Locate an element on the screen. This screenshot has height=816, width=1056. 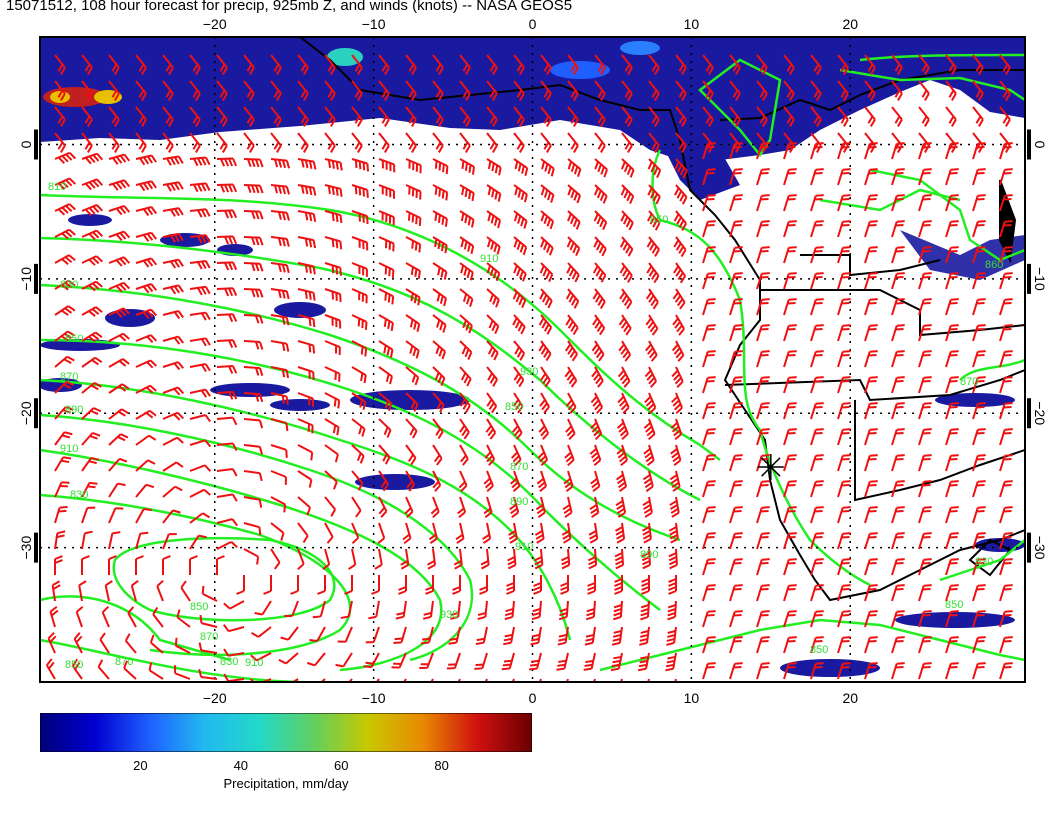
lon-tick-label-top: 20 is located at coordinates (850, 24).